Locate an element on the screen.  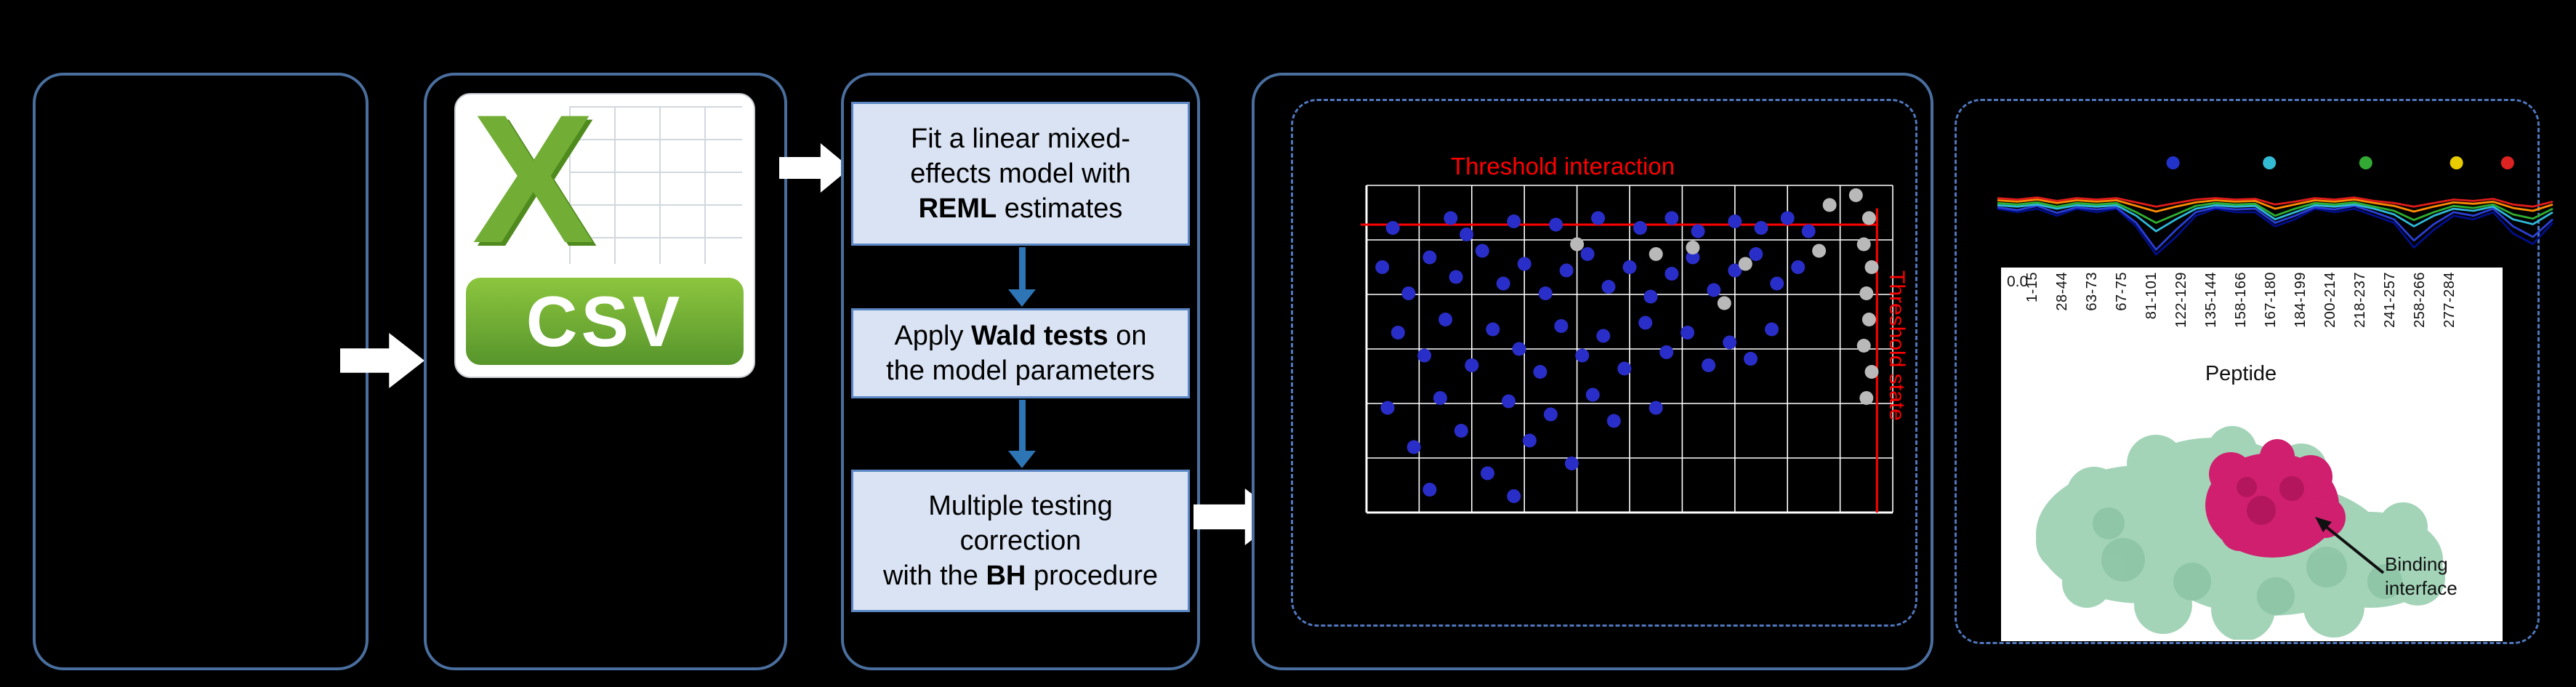
peptide-tick-label: 200-214 is located at coordinates (2330, 300).